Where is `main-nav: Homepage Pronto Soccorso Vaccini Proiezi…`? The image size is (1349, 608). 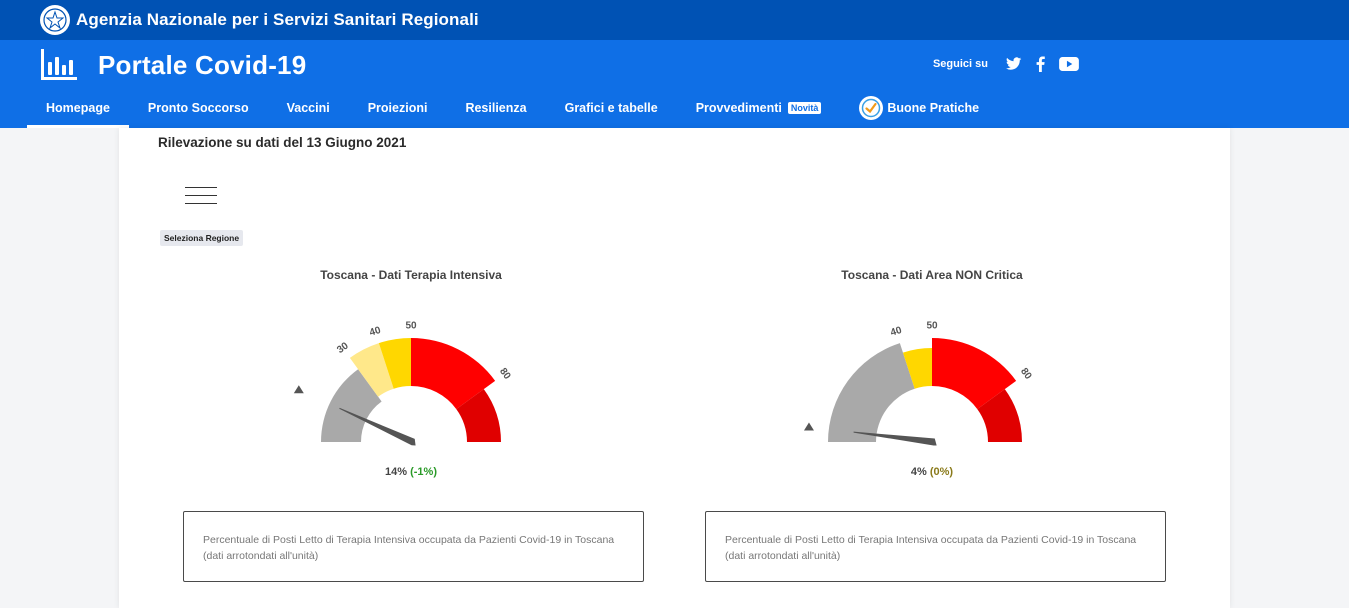 main-nav: Homepage Pronto Soccorso Vaccini Proiezi… is located at coordinates (512, 108).